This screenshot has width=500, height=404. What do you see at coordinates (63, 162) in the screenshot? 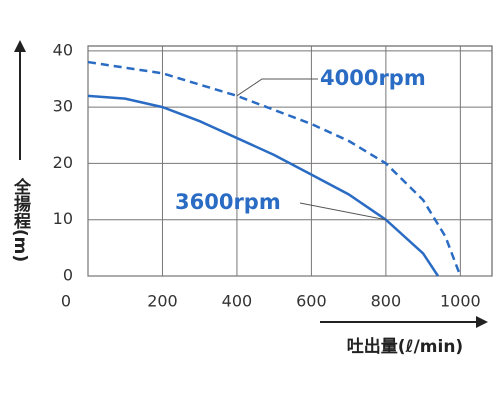
I see `y-tick-label: 20` at bounding box center [63, 162].